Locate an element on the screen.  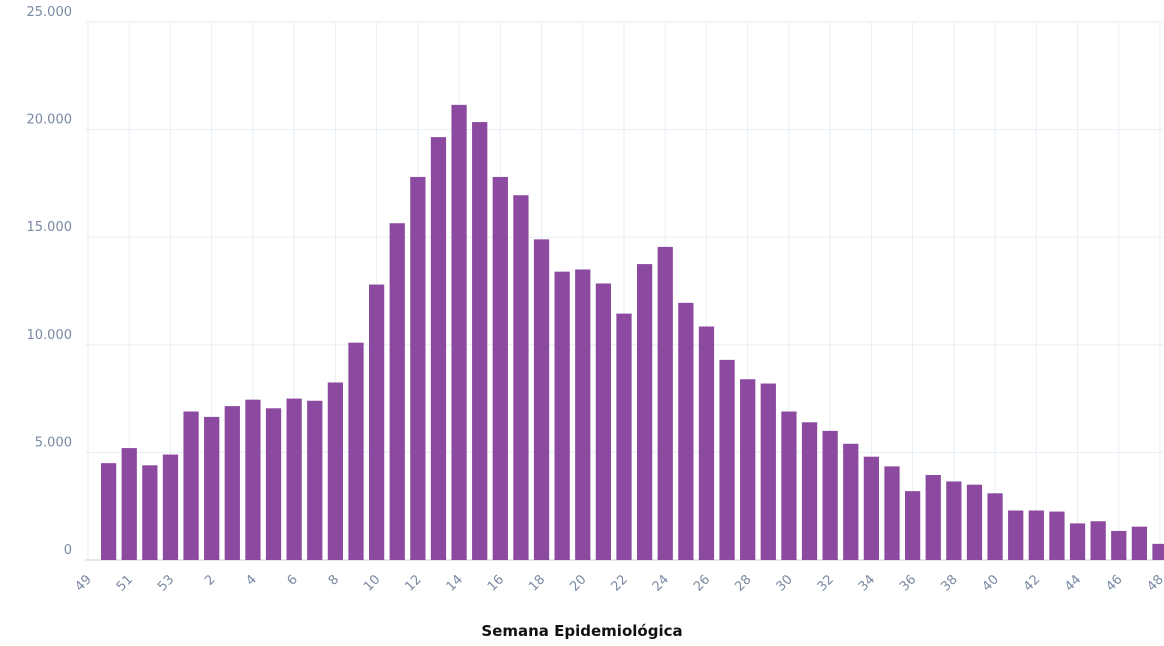
x-tick-label: 42 is located at coordinates (1032, 583).